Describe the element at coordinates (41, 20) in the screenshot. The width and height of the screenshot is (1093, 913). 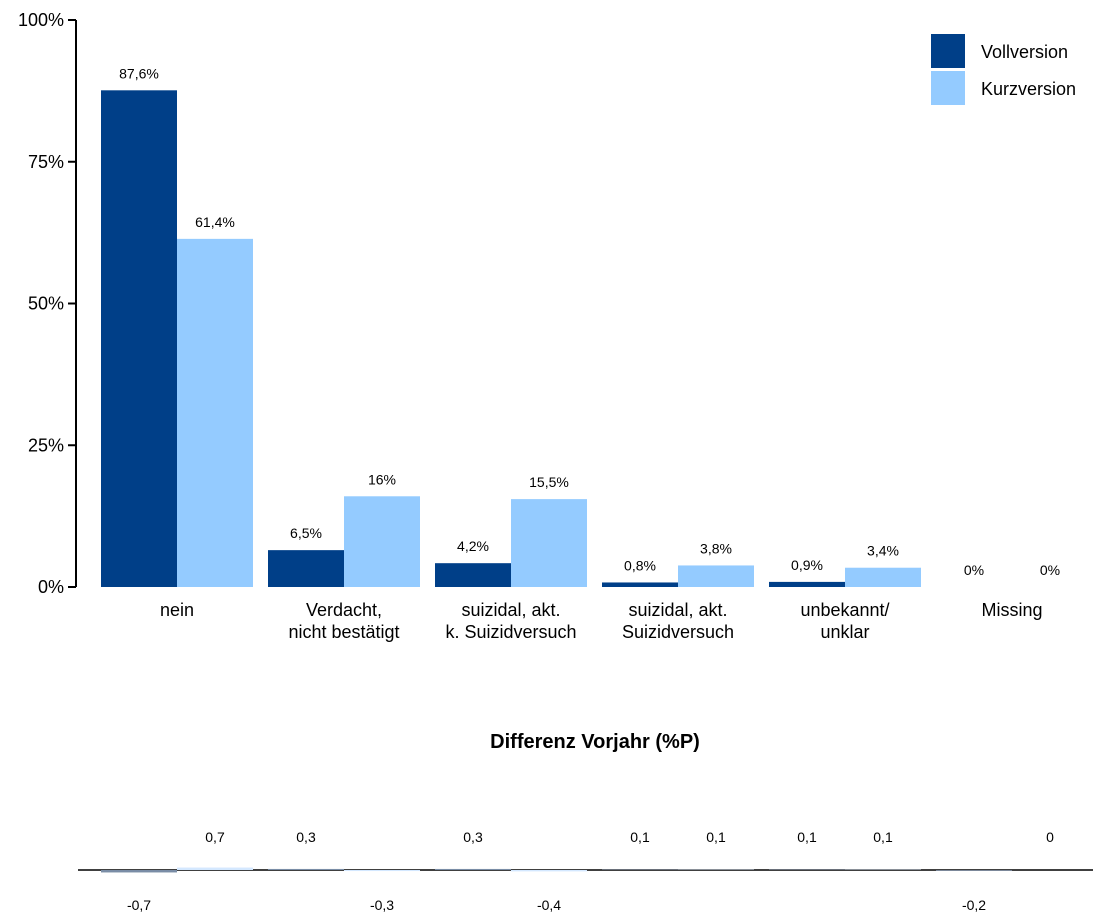
I see `y-tick-label: 100%` at that location.